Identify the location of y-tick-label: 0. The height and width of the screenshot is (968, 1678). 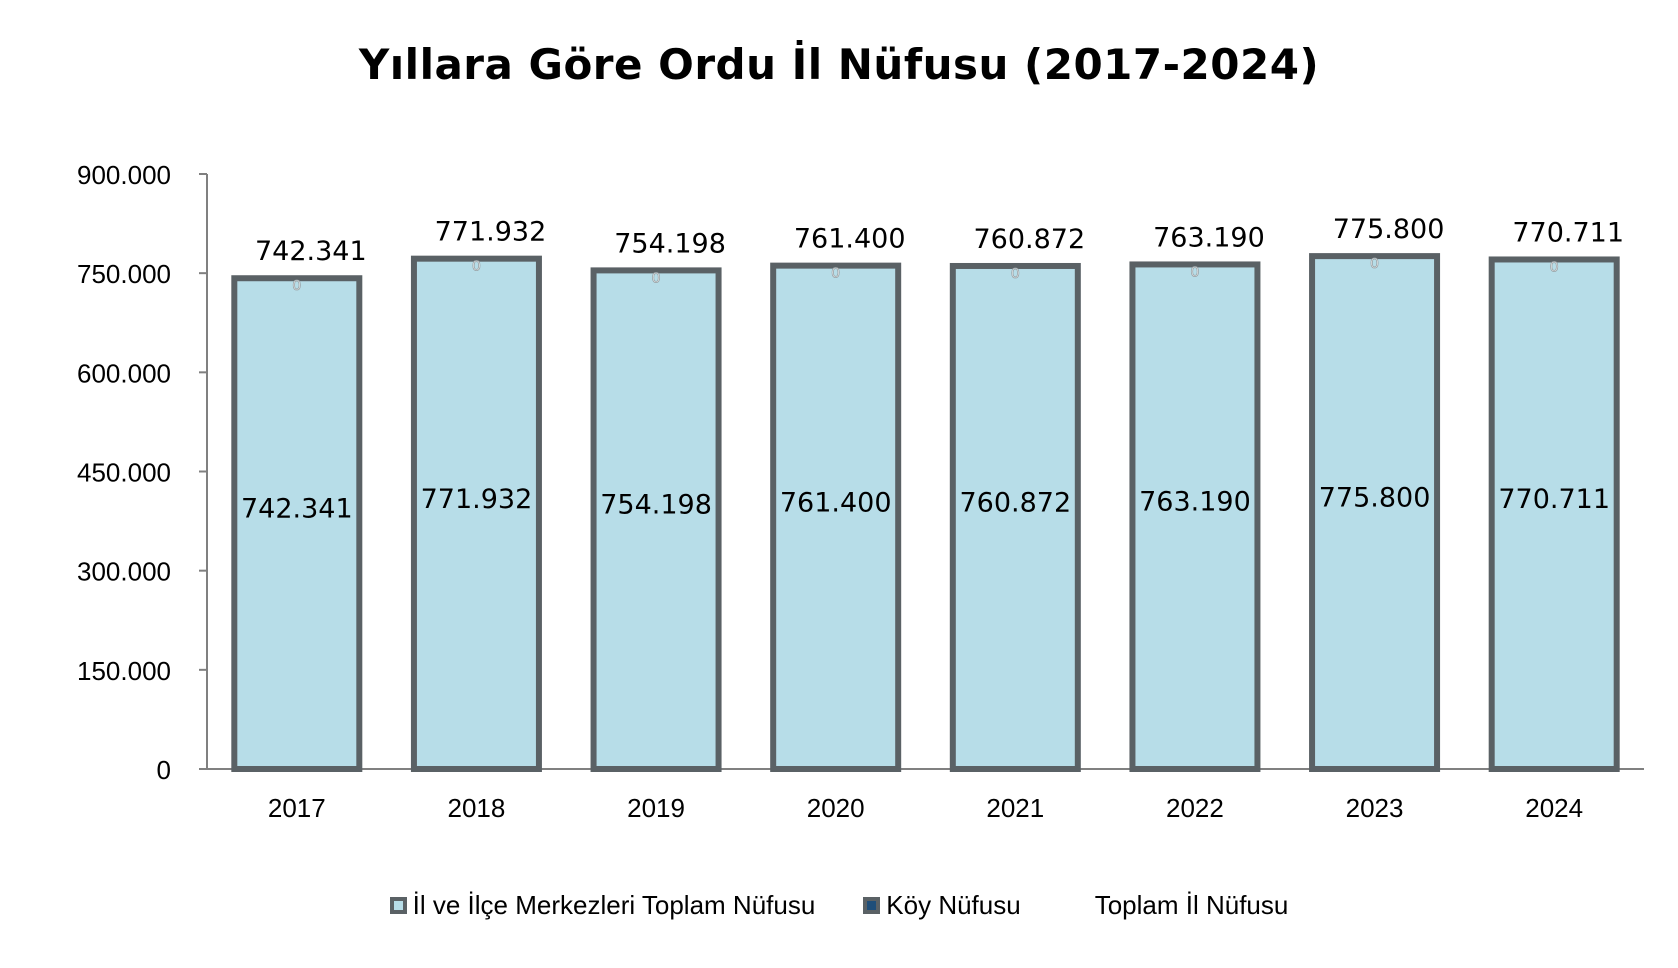
(164, 770).